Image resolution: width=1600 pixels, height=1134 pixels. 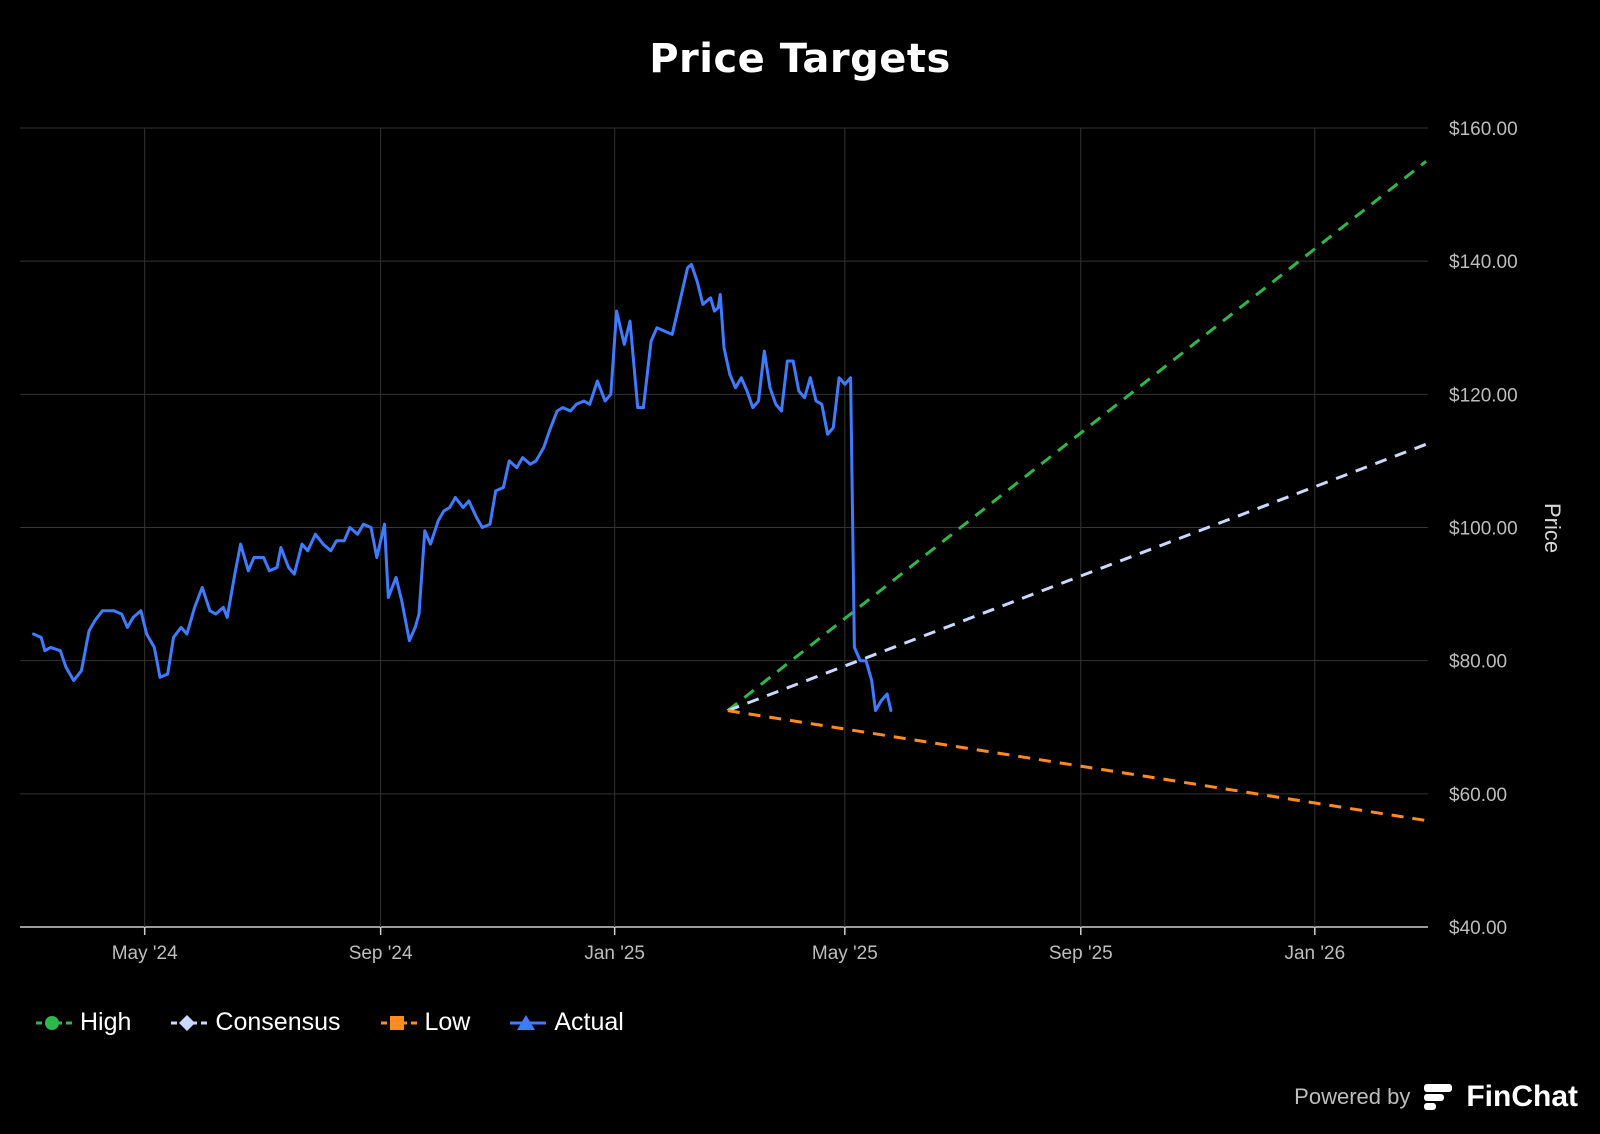 I want to click on legend-item-consensus: Consensus, so click(x=256, y=1022).